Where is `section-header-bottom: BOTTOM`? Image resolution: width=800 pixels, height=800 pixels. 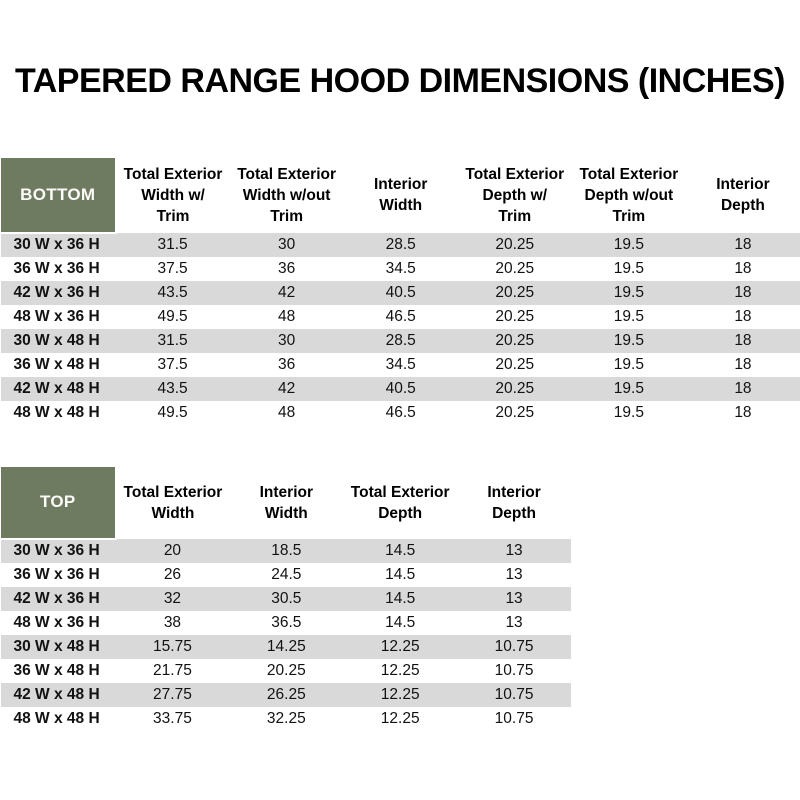
section-header-bottom: BOTTOM is located at coordinates (58, 195).